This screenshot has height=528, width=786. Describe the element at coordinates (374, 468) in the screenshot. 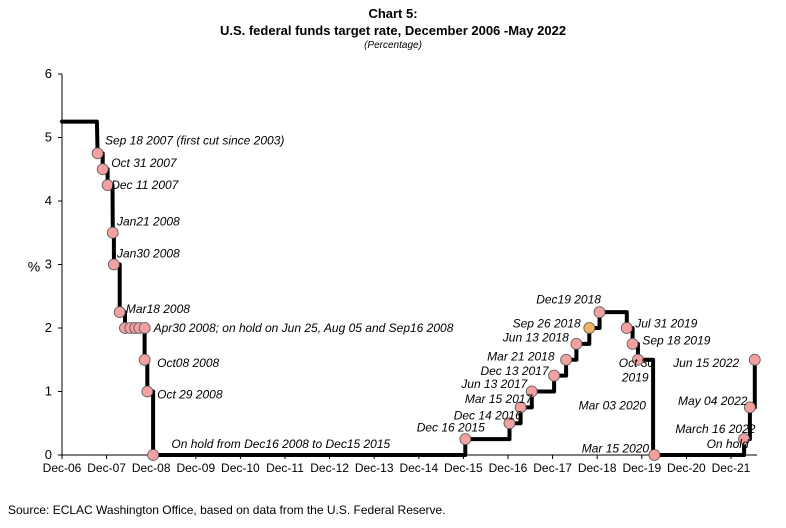

I see `x-tick-label: Dec-13` at that location.